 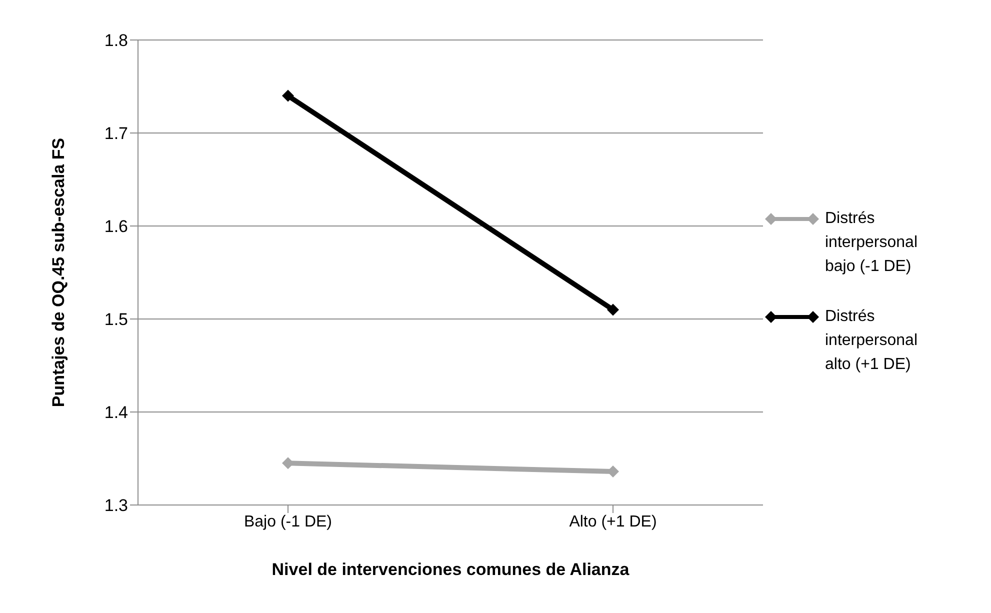 What do you see at coordinates (58, 273) in the screenshot?
I see `y-axis-title: Puntajes de OQ.45 sub-escala FS` at bounding box center [58, 273].